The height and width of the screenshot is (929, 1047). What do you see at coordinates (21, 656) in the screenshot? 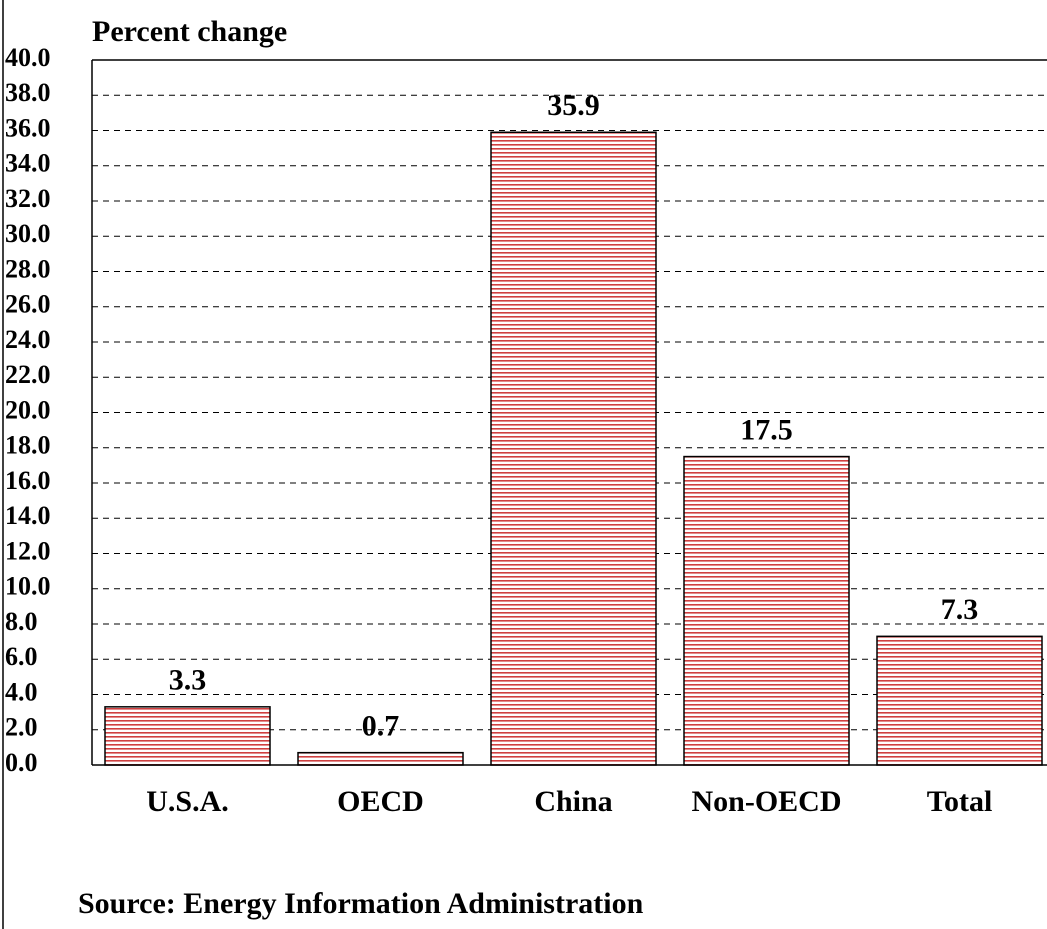
I see `y-tick-label: 6.0` at bounding box center [21, 656].